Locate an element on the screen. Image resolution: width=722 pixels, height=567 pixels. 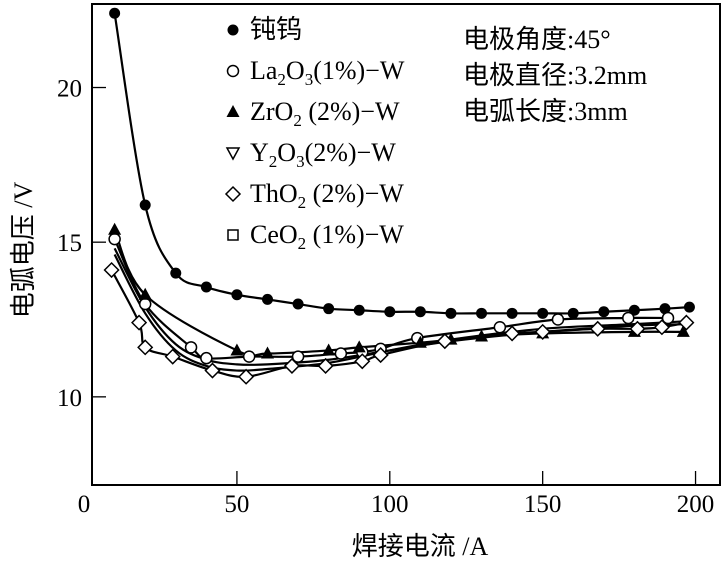
legend-label-3: Y2O3(2%)−W is located at coordinates (323, 154).